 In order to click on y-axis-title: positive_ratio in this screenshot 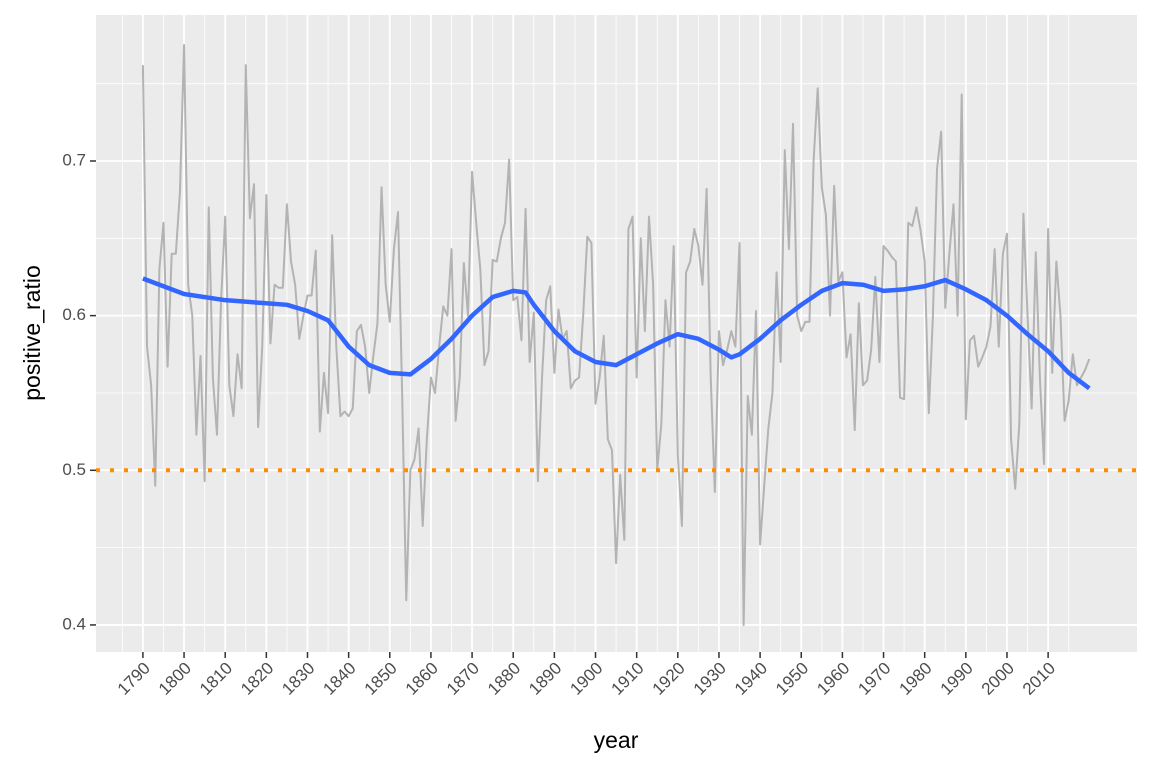, I will do `click(32, 333)`.